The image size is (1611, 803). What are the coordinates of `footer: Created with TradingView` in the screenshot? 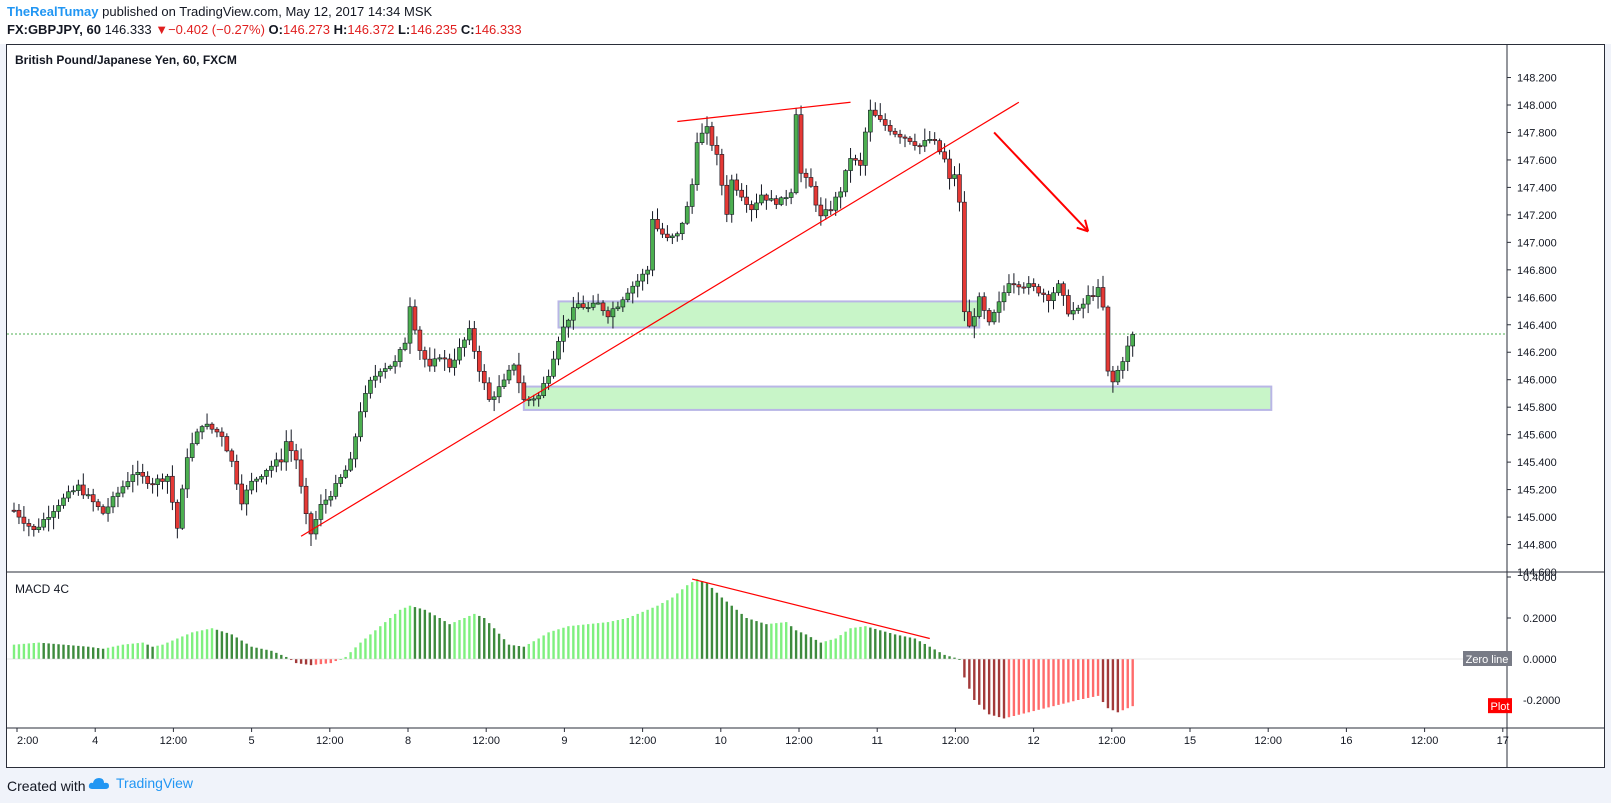 It's located at (805, 786).